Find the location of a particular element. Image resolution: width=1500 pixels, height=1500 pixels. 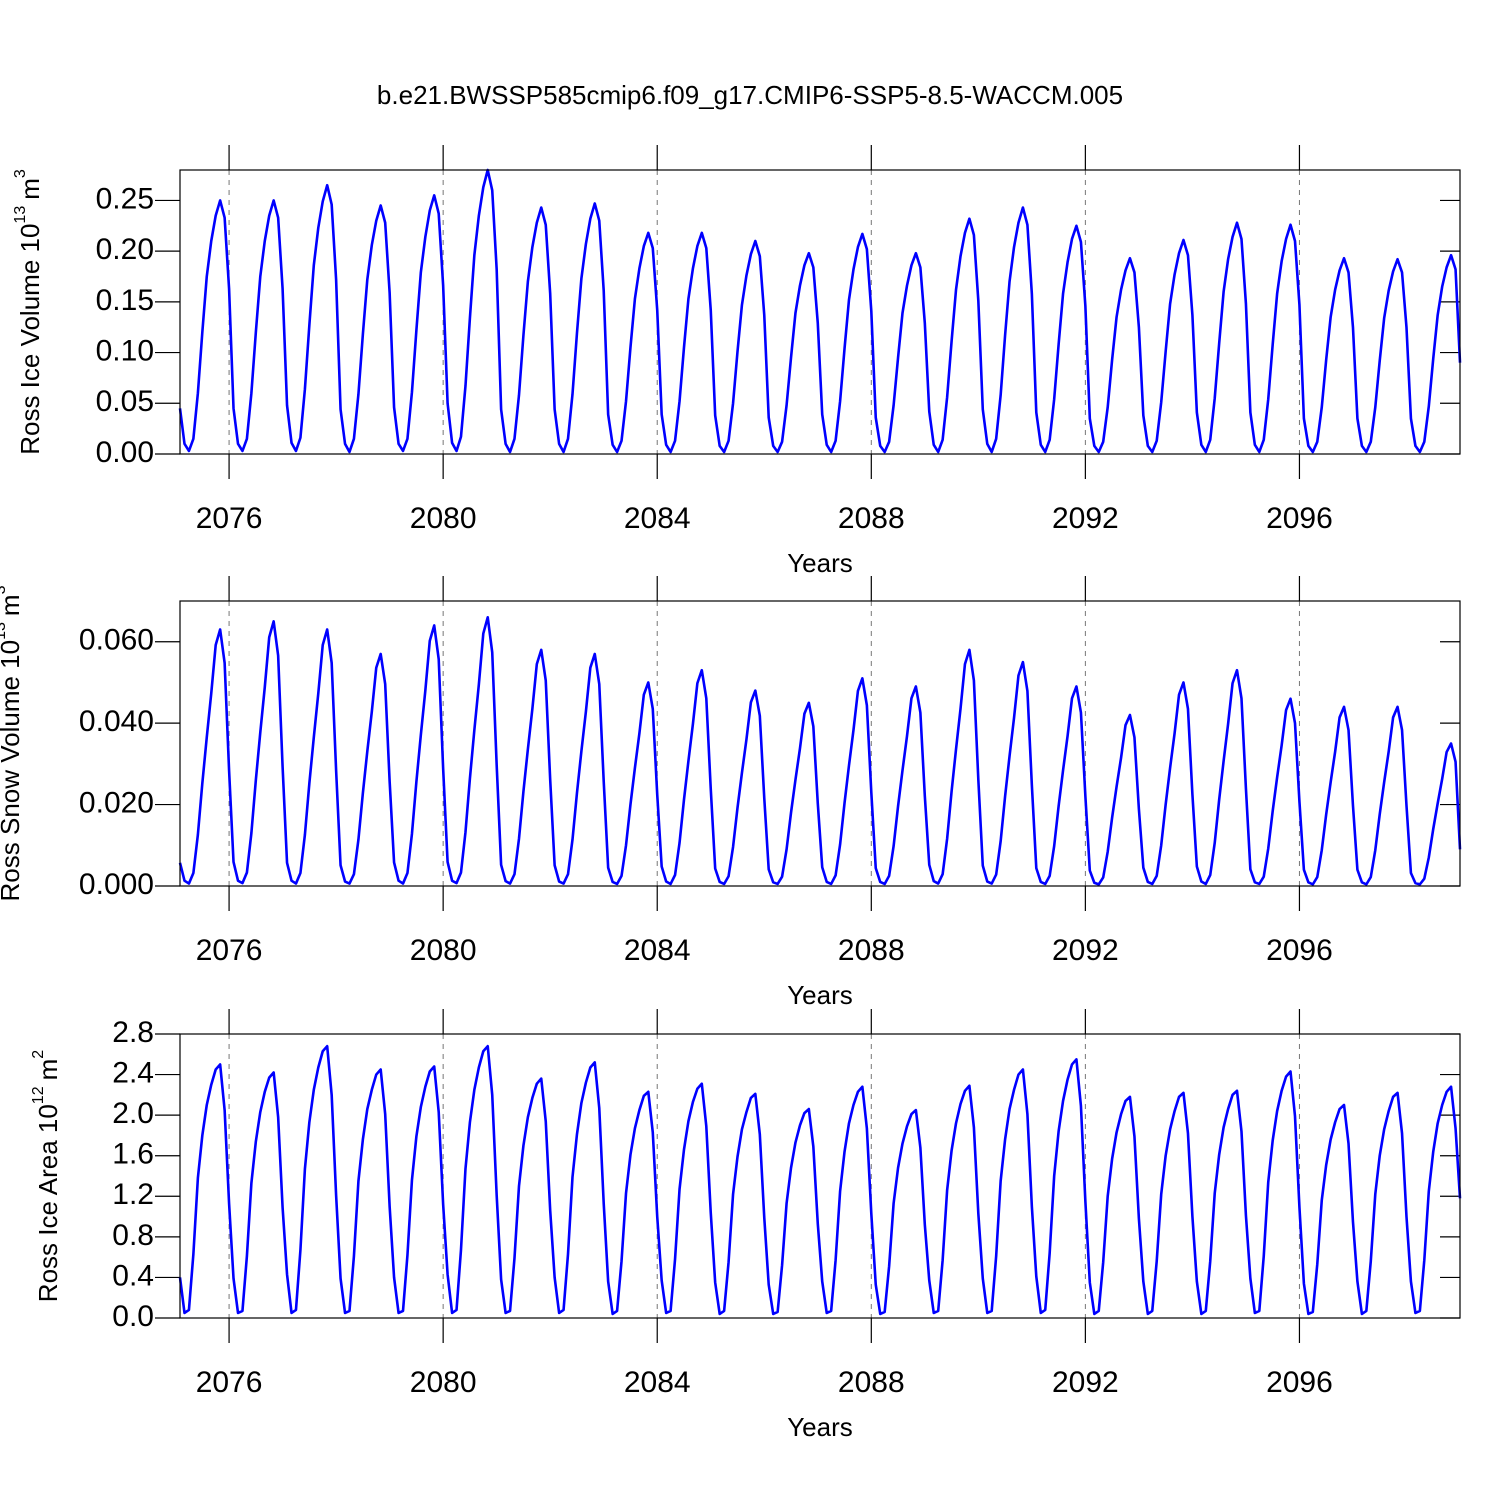

y-tick-label: 0.8 is located at coordinates (133, 1235).